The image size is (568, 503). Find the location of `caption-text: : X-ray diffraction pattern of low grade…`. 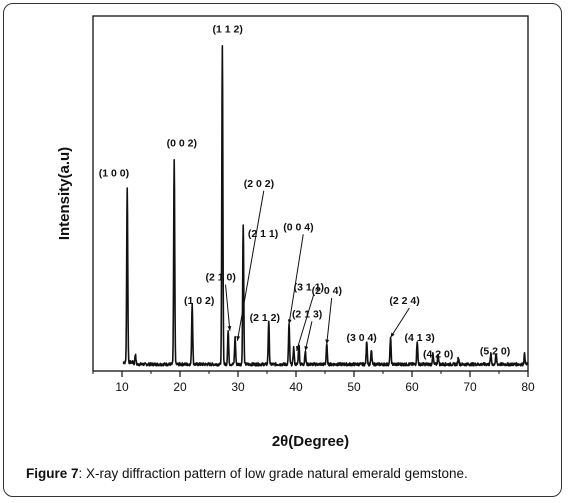

caption-text: : X-ray diffraction pattern of low grade… is located at coordinates (273, 473).